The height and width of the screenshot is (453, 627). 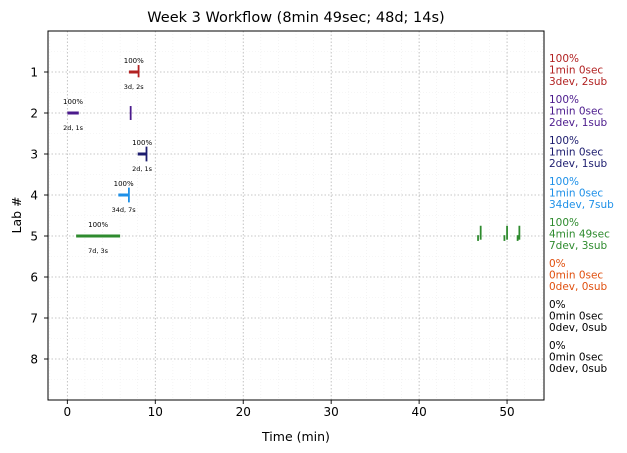 What do you see at coordinates (73, 128) in the screenshot?
I see `lab-2-count-label: 2d, 1s` at bounding box center [73, 128].